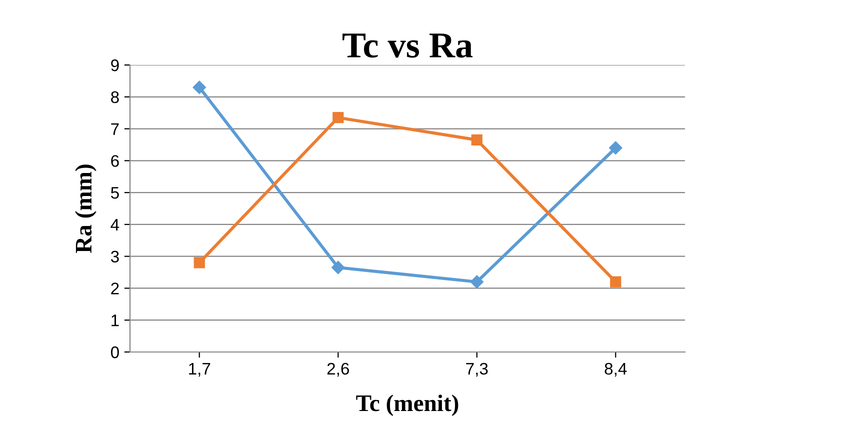 Image resolution: width=845 pixels, height=442 pixels. What do you see at coordinates (407, 405) in the screenshot?
I see `x-axis-title: Tc (menit)` at bounding box center [407, 405].